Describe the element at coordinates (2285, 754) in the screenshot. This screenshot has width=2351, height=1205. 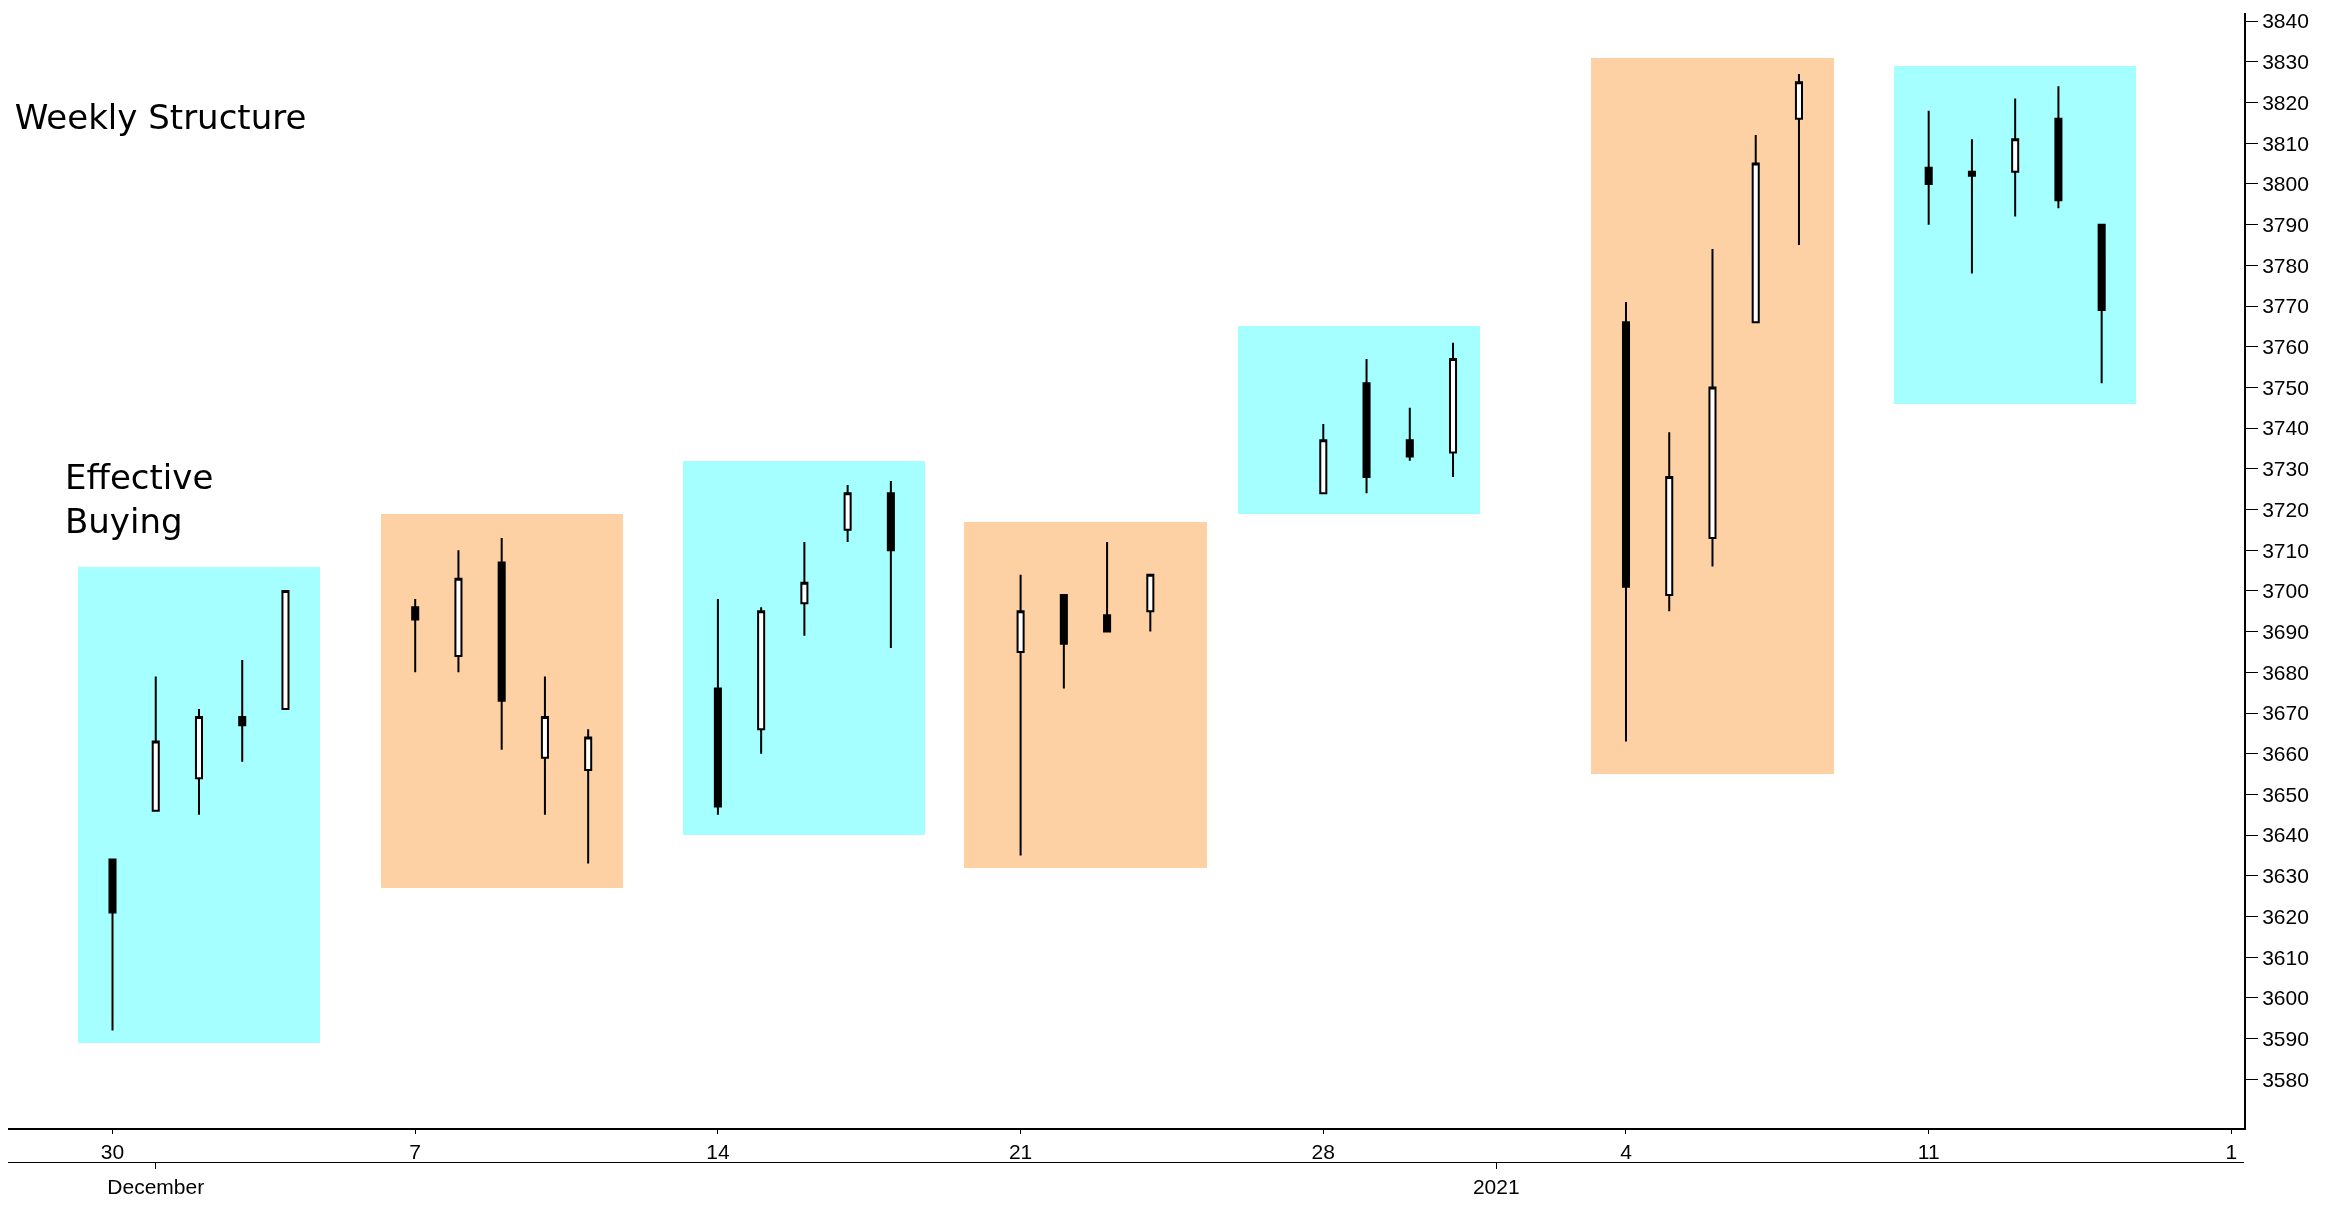
I see `y-tick-label: 3660` at that location.